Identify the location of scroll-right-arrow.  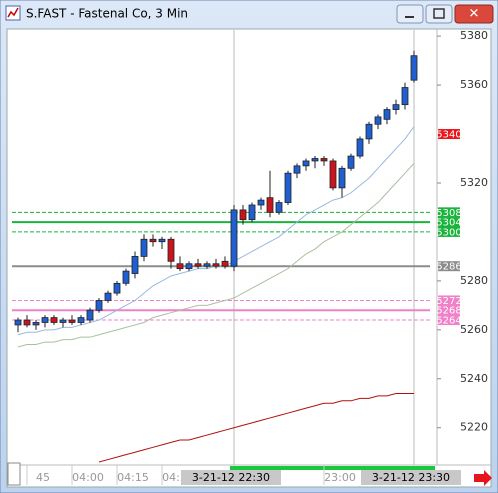
(483, 478).